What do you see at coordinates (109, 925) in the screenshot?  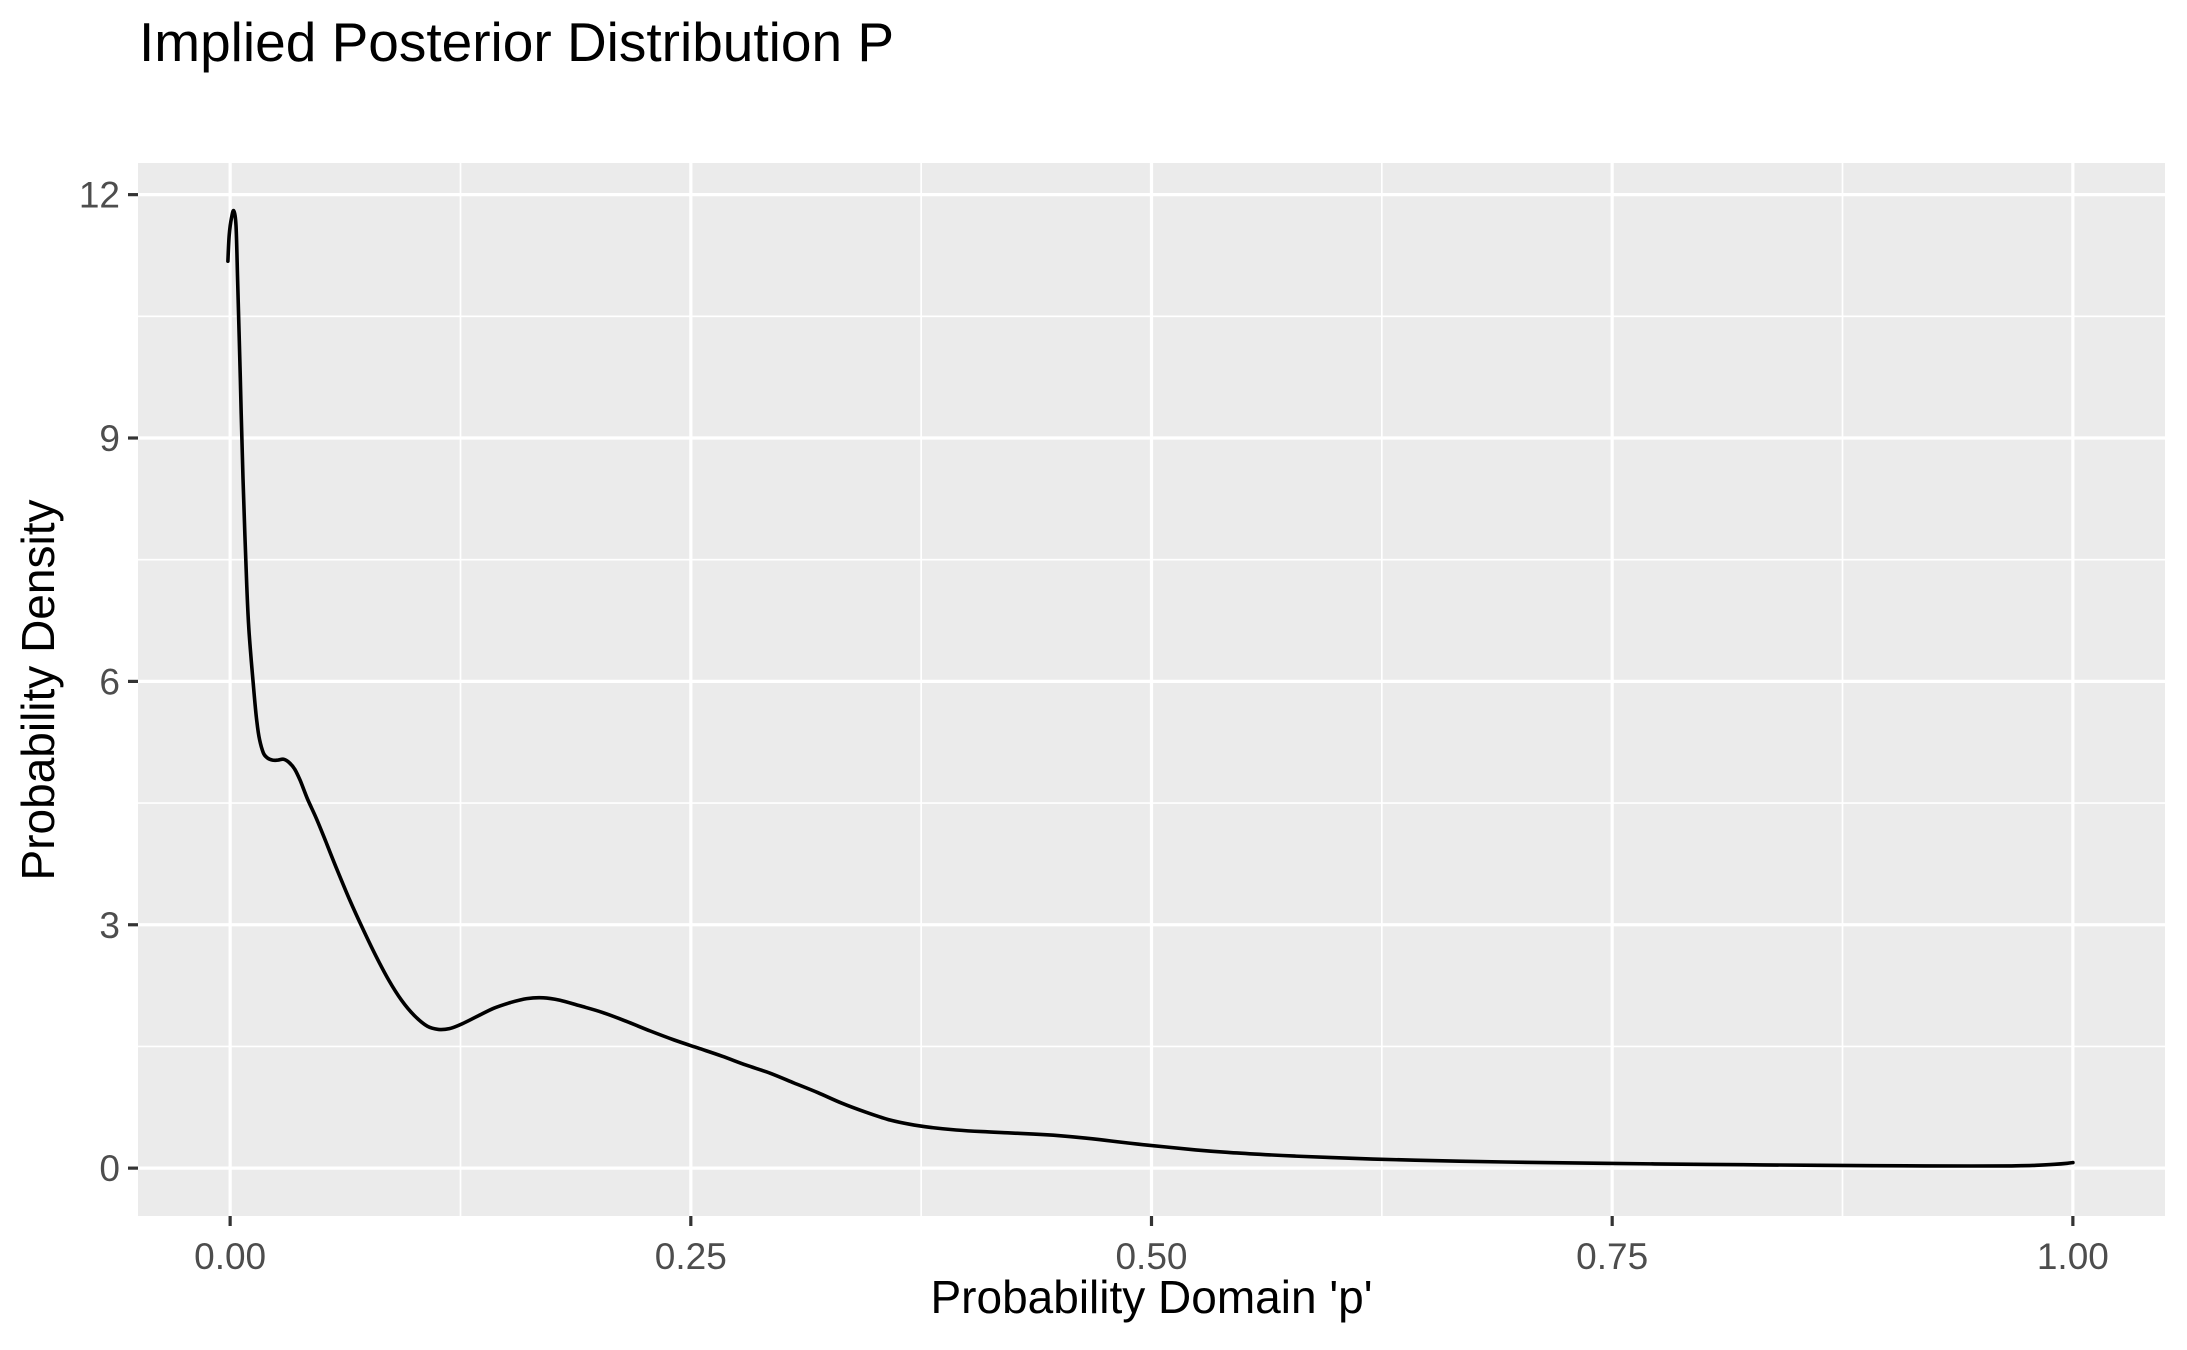 I see `y-tick-label: 3` at bounding box center [109, 925].